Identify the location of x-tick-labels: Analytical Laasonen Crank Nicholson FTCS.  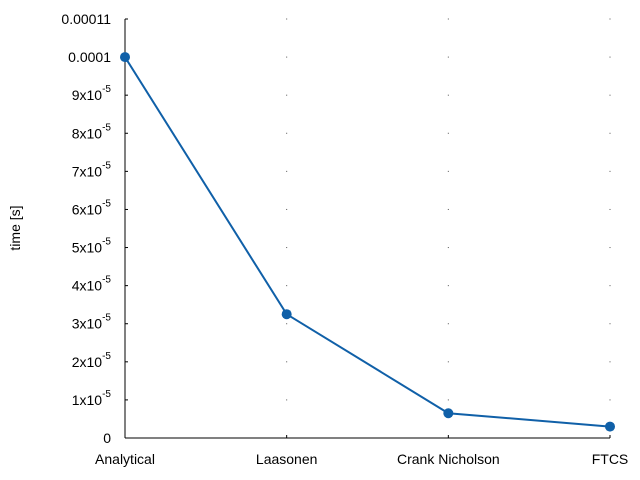
(361, 451).